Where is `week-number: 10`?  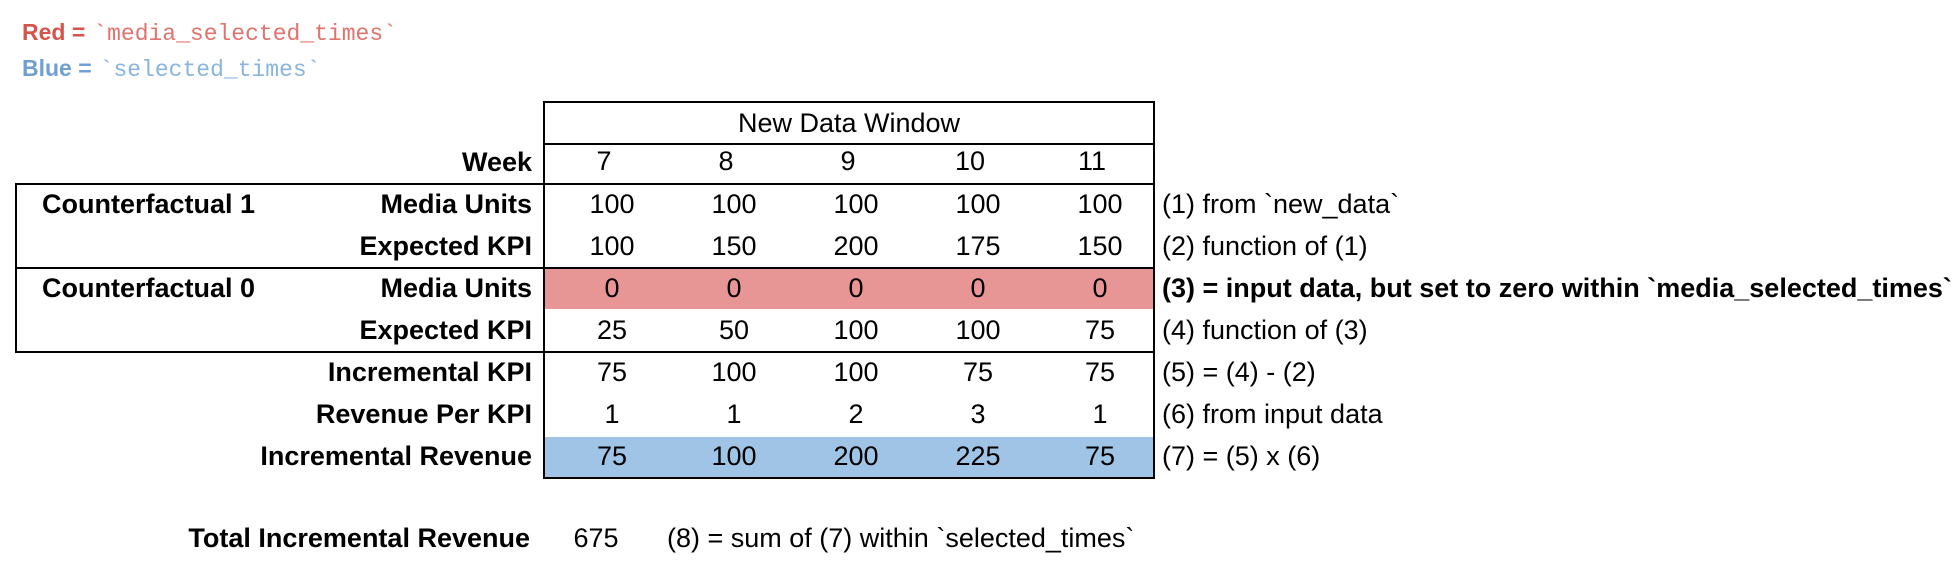
week-number: 10 is located at coordinates (970, 161).